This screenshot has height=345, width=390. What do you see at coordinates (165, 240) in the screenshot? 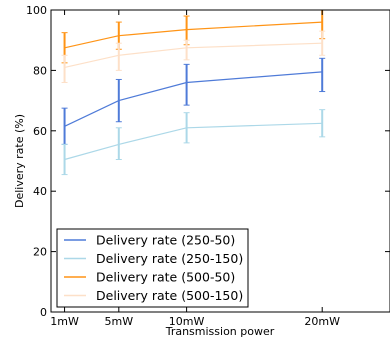
I see `legend-label-1: Delivery rate (250-50)` at bounding box center [165, 240].